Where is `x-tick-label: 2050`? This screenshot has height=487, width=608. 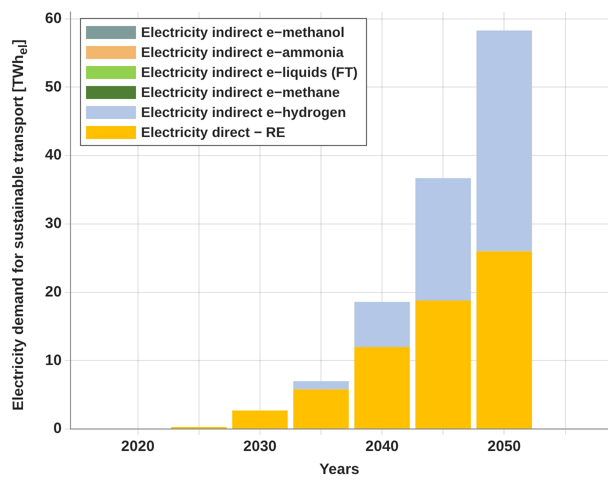 x-tick-label: 2050 is located at coordinates (504, 447).